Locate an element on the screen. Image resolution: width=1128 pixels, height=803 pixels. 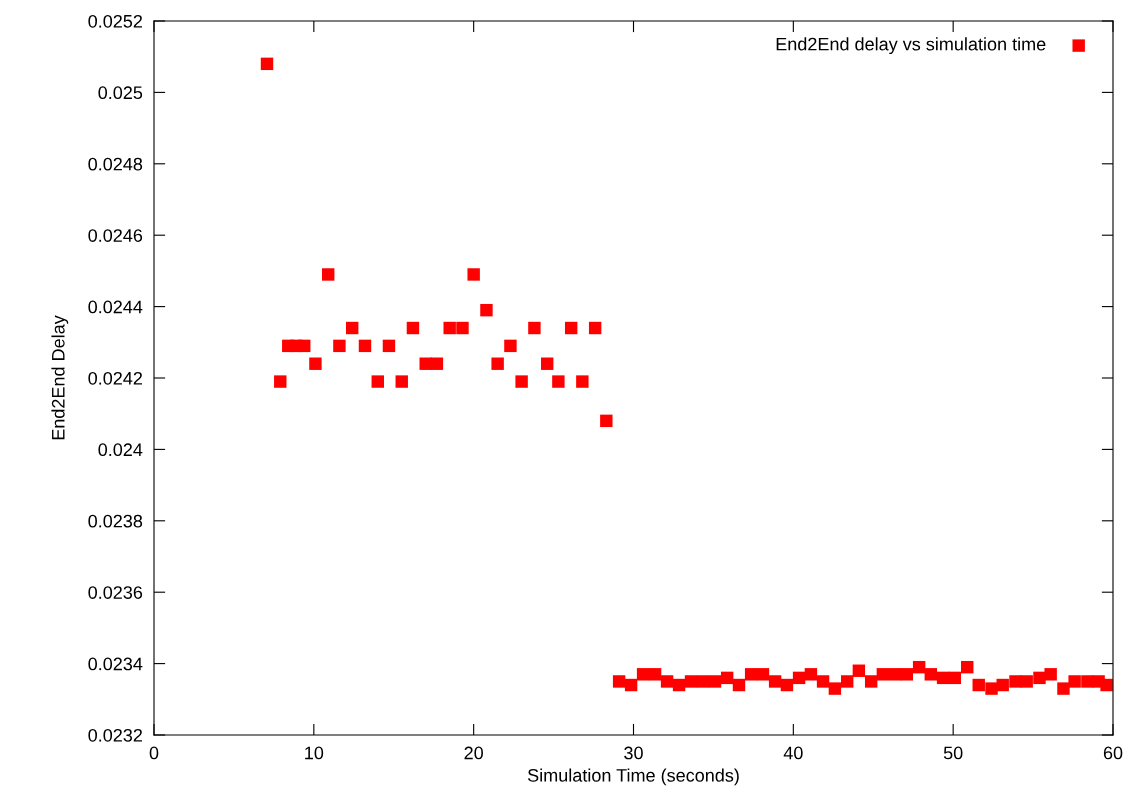
y-axis-title: End2End Delay is located at coordinates (60, 377).